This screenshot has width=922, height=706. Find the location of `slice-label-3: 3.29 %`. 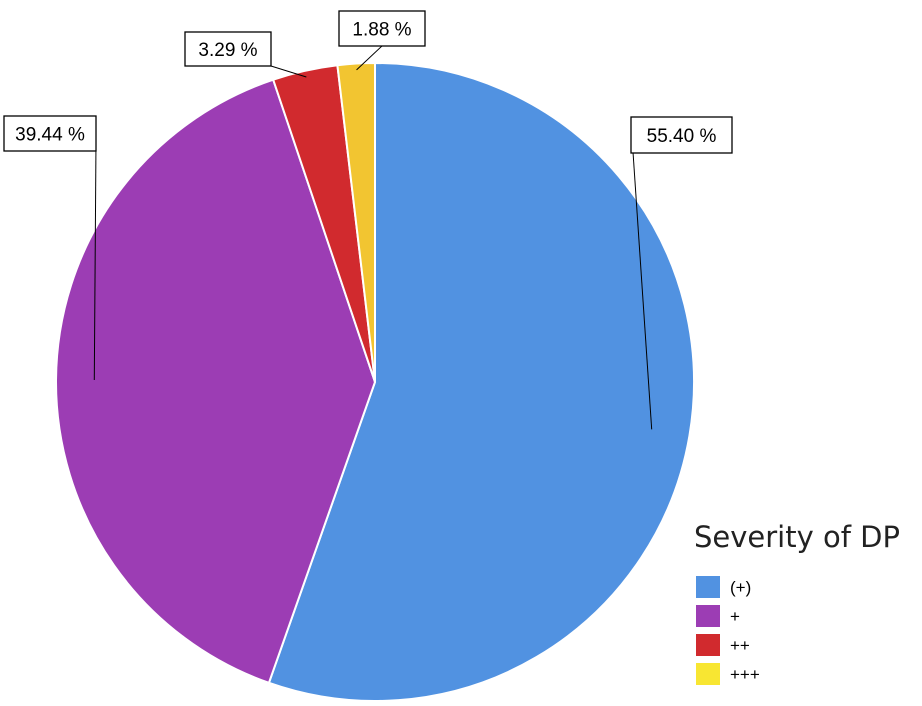

slice-label-3: 3.29 % is located at coordinates (227, 50).